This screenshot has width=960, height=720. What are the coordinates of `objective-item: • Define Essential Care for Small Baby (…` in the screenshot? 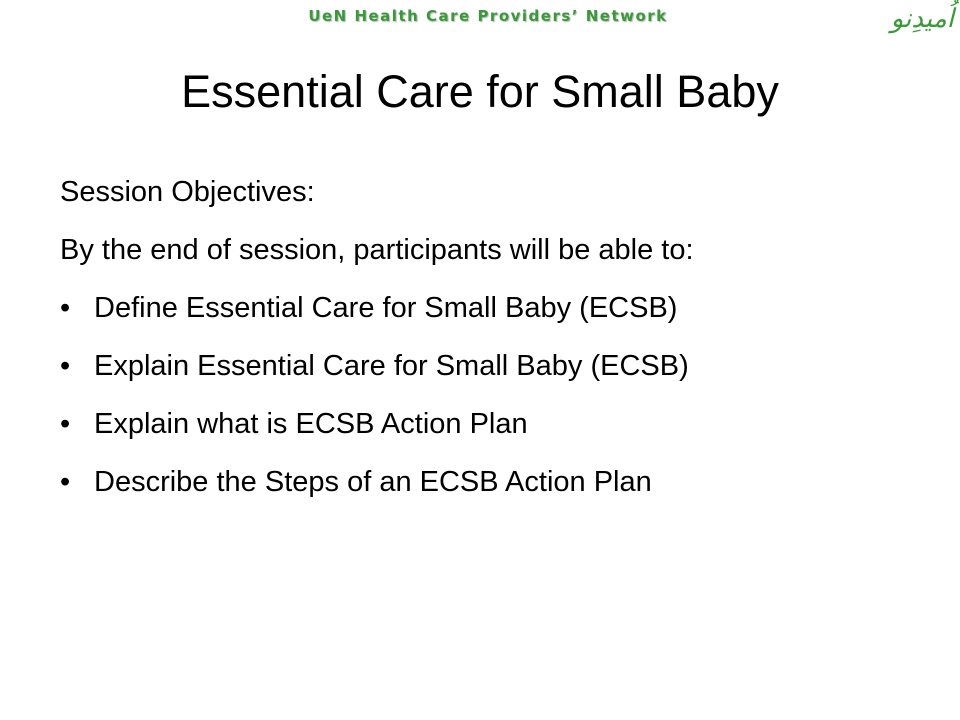 It's located at (480, 308).